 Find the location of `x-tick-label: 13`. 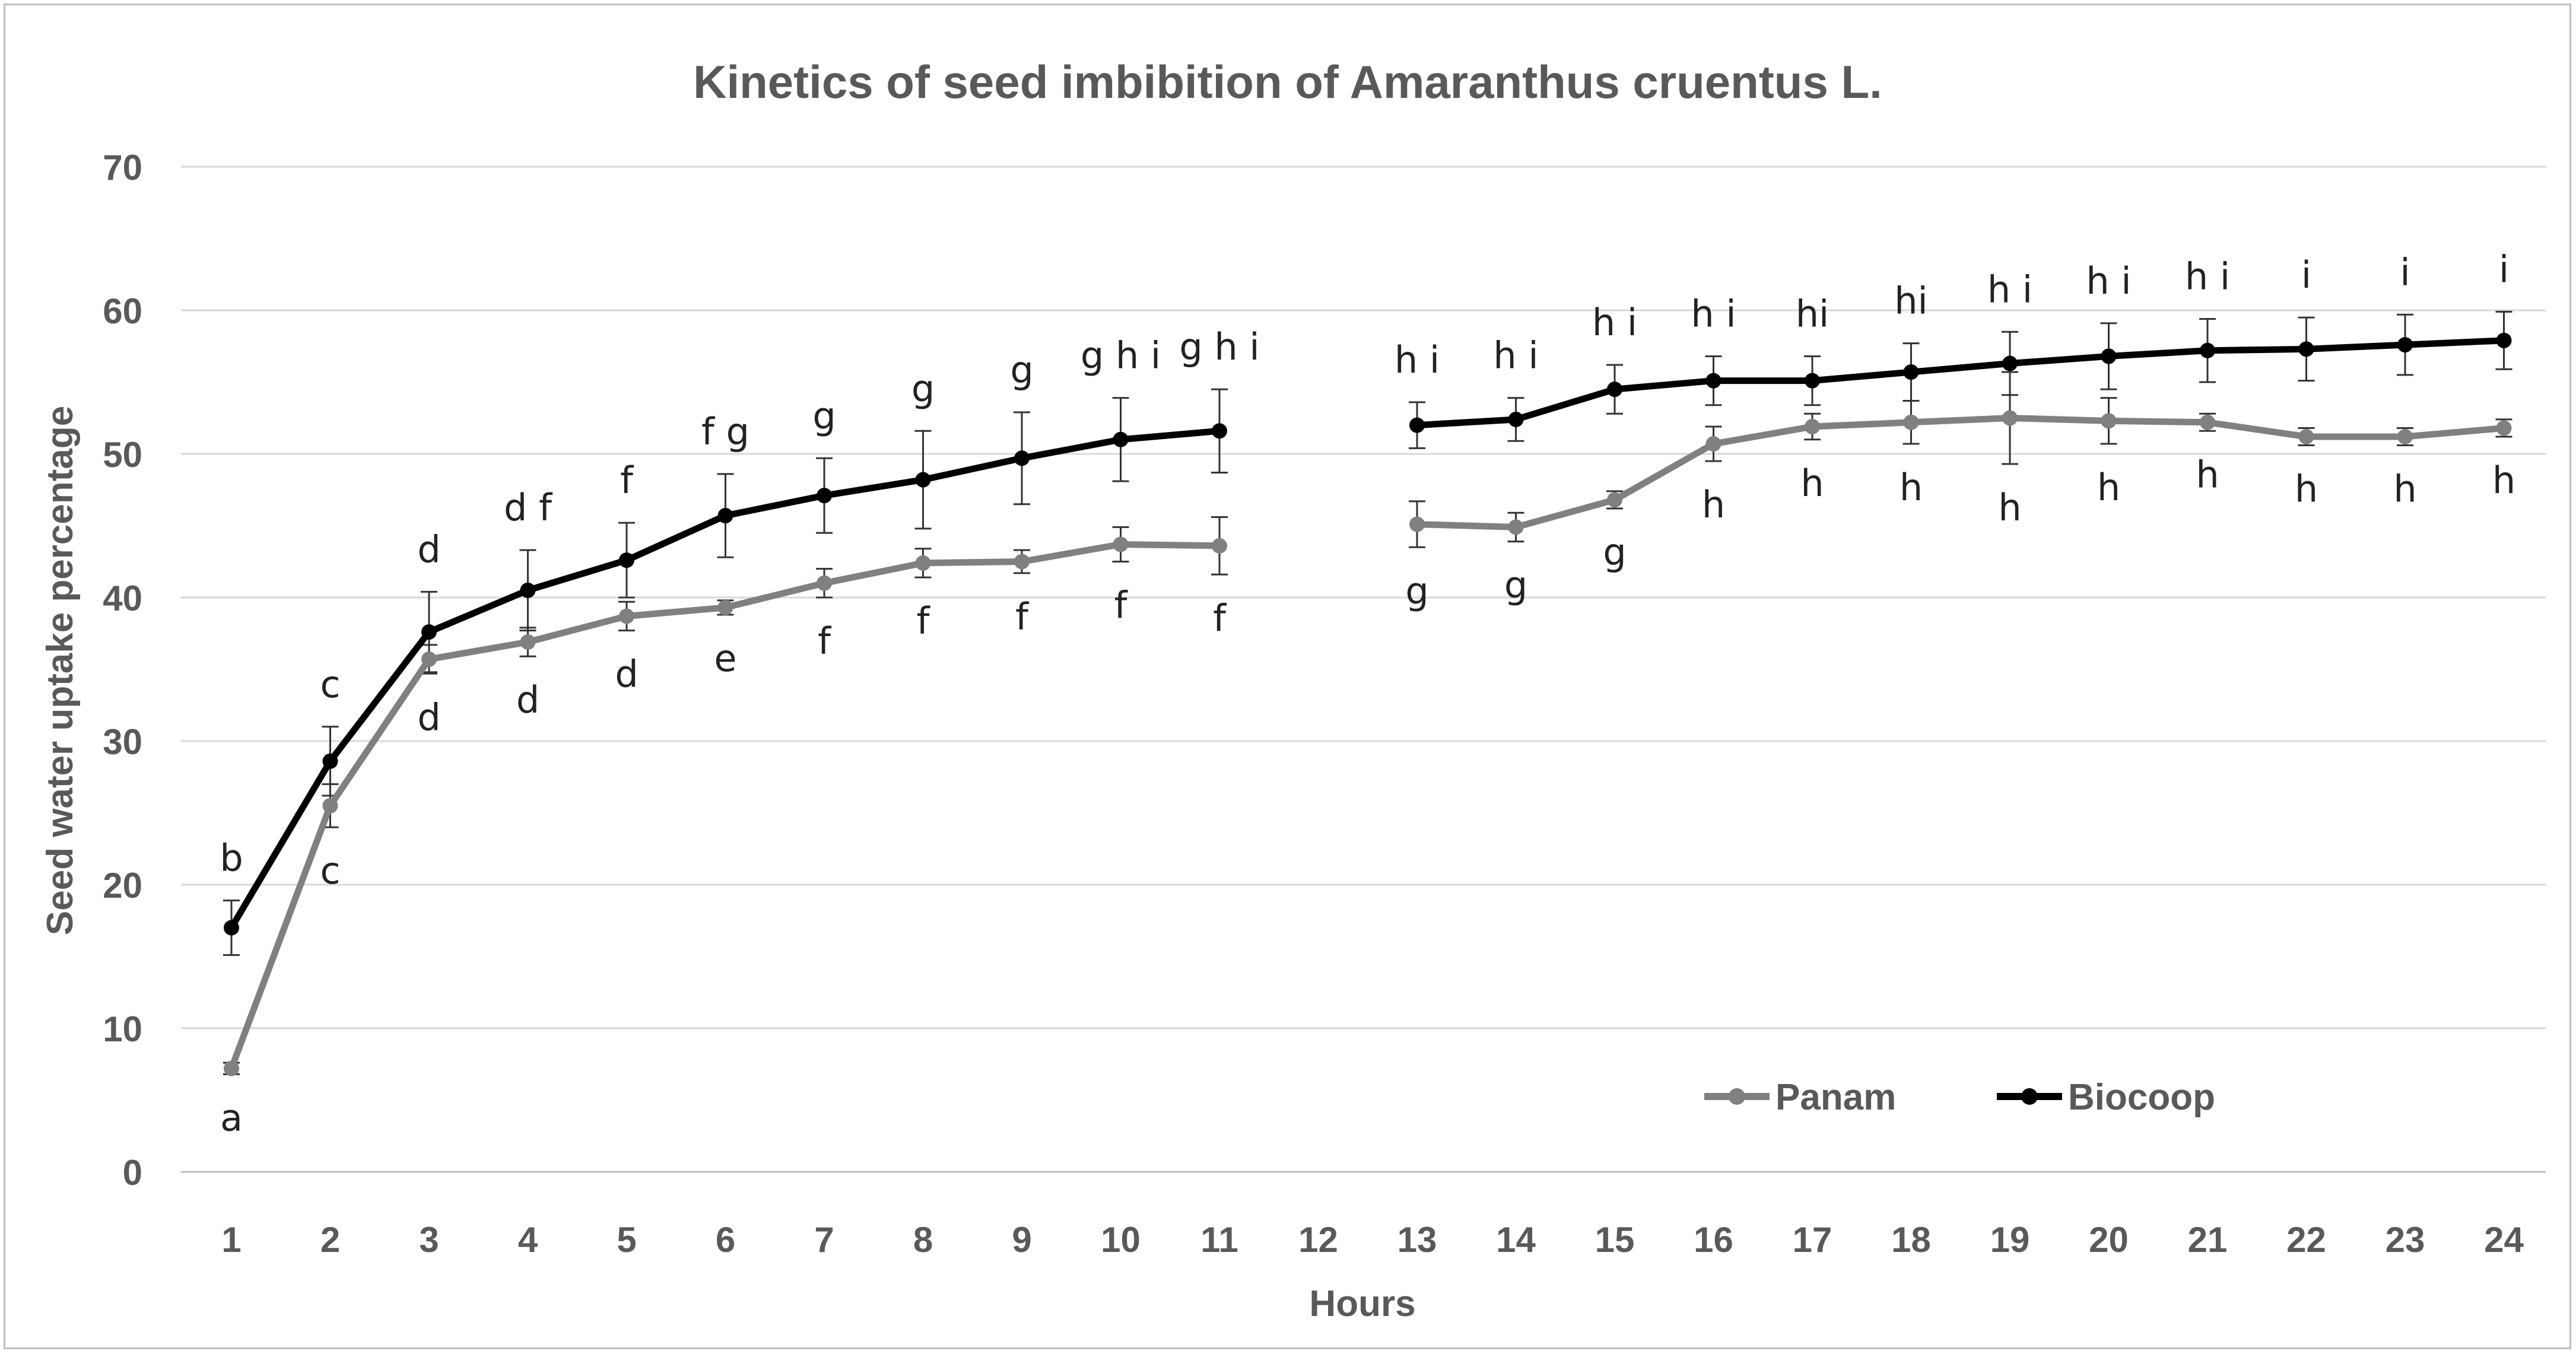

x-tick-label: 13 is located at coordinates (1417, 1240).